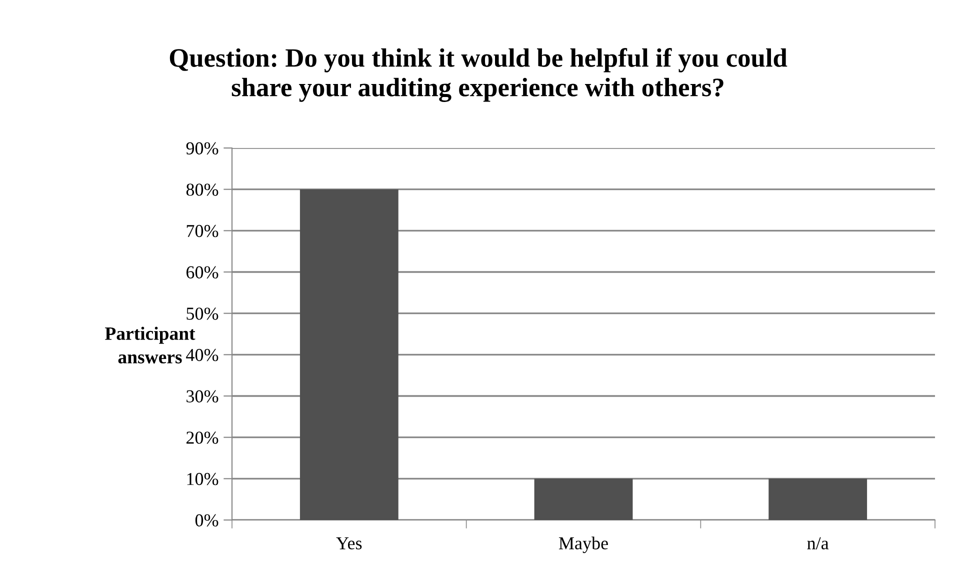  What do you see at coordinates (202, 148) in the screenshot?
I see `y-tick-label: 90%` at bounding box center [202, 148].